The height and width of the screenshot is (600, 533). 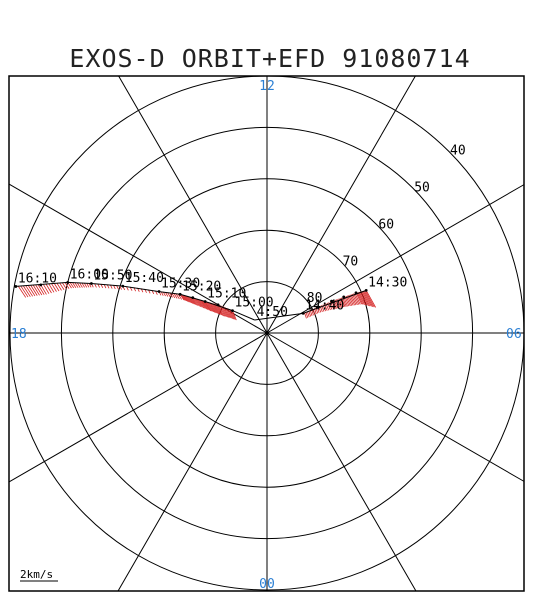 What do you see at coordinates (180, 284) in the screenshot?
I see `orbit-time-label: 15:30` at bounding box center [180, 284].